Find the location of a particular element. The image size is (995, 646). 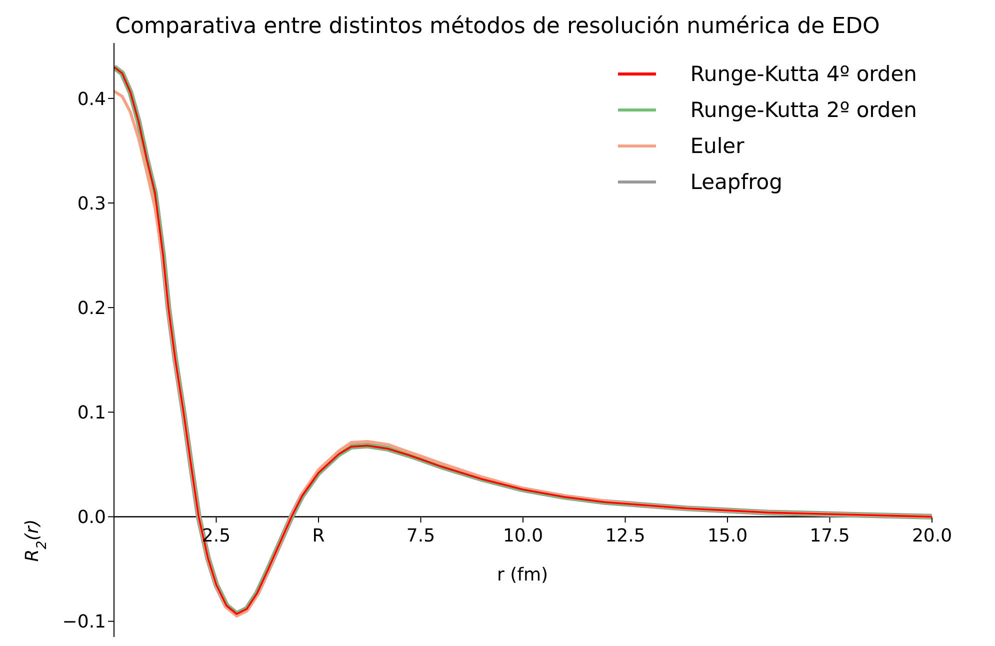

x-tick-label: 20.0 is located at coordinates (932, 536).